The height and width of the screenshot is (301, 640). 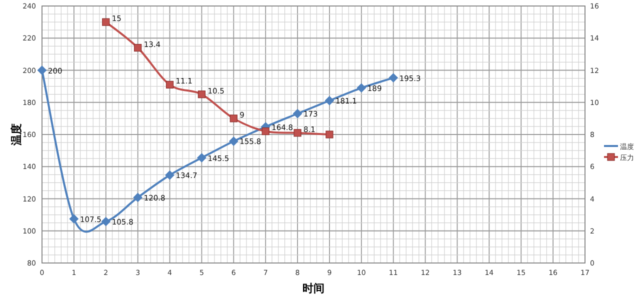 I want to click on x-axis-title: 时间, so click(x=313, y=288).